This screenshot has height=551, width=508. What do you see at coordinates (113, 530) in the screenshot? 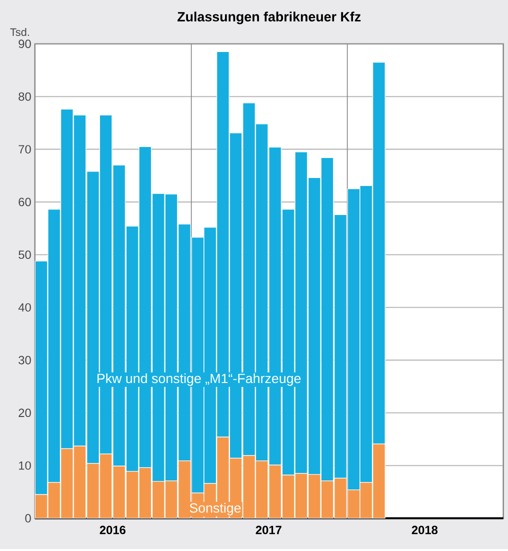
I see `x-tick-label: 2016` at bounding box center [113, 530].